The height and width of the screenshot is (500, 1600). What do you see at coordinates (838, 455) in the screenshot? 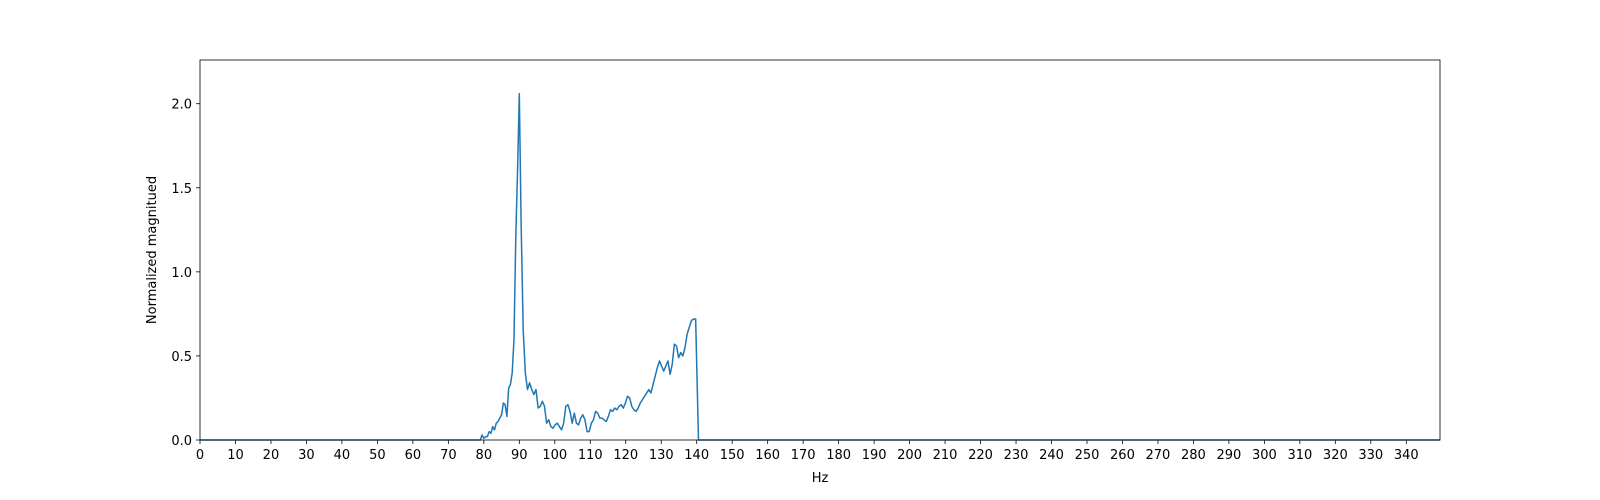
I see `x-tick-label: 180` at bounding box center [838, 455].